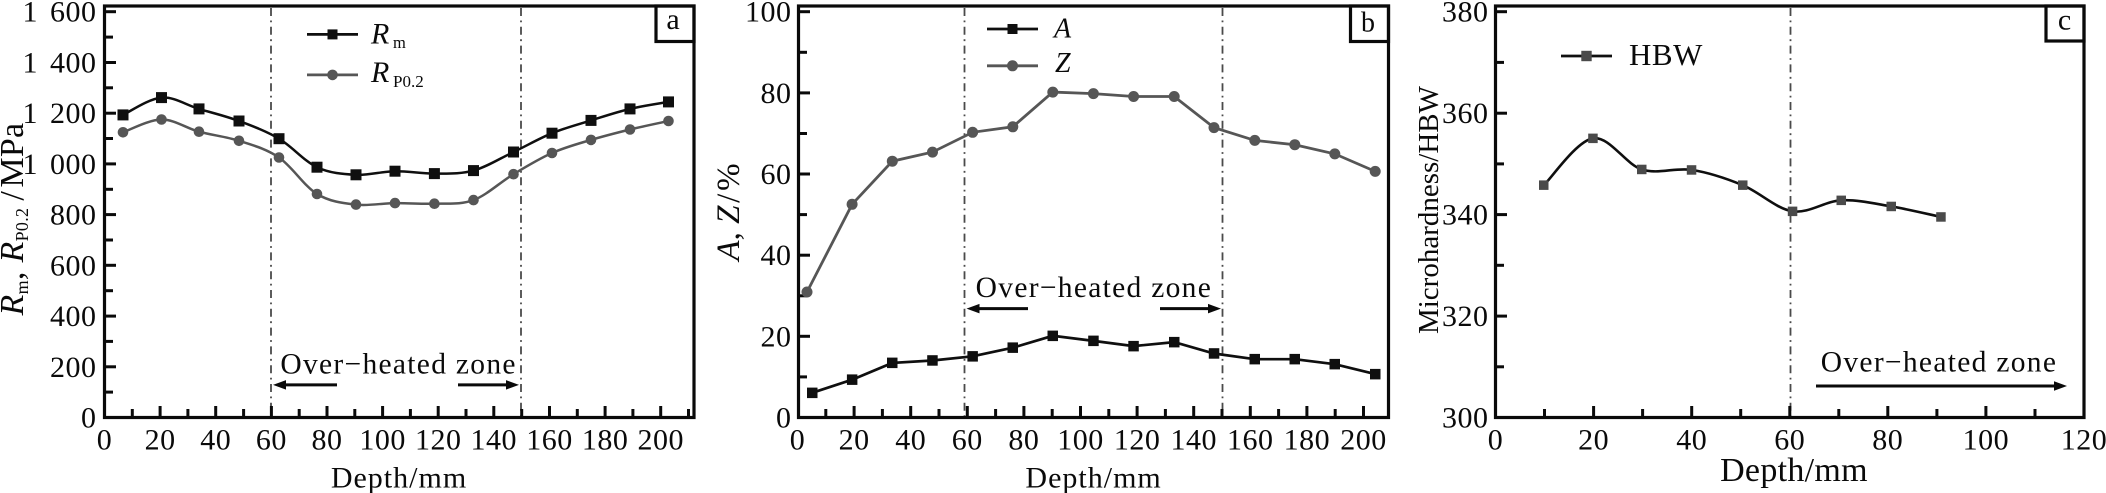 The height and width of the screenshot is (493, 2106). Describe the element at coordinates (60, 63) in the screenshot. I see `svg-text: 1 400` at that location.